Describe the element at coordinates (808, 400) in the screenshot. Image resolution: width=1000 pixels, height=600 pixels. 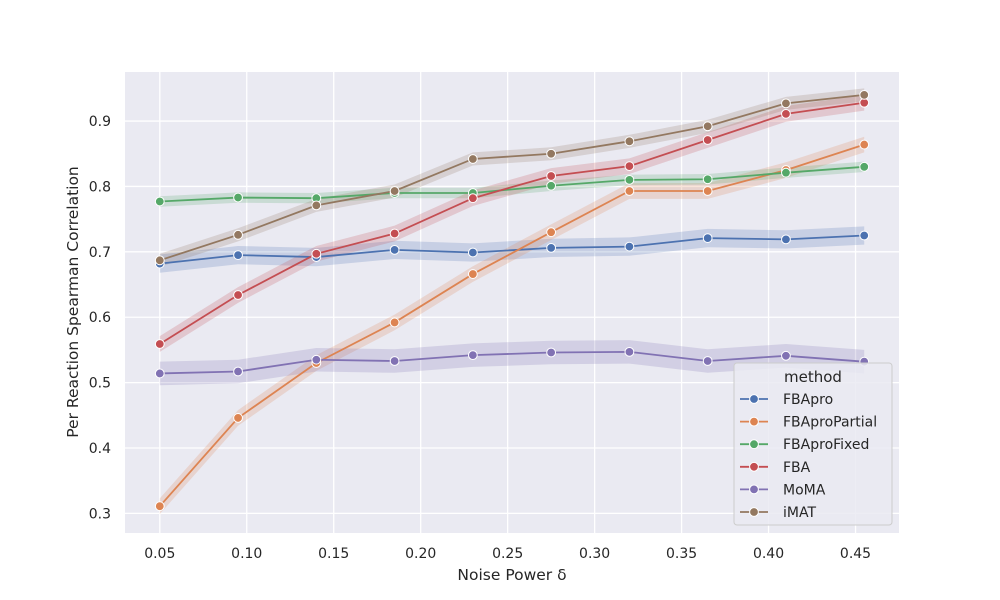
I see `legend-label: FBApro` at that location.